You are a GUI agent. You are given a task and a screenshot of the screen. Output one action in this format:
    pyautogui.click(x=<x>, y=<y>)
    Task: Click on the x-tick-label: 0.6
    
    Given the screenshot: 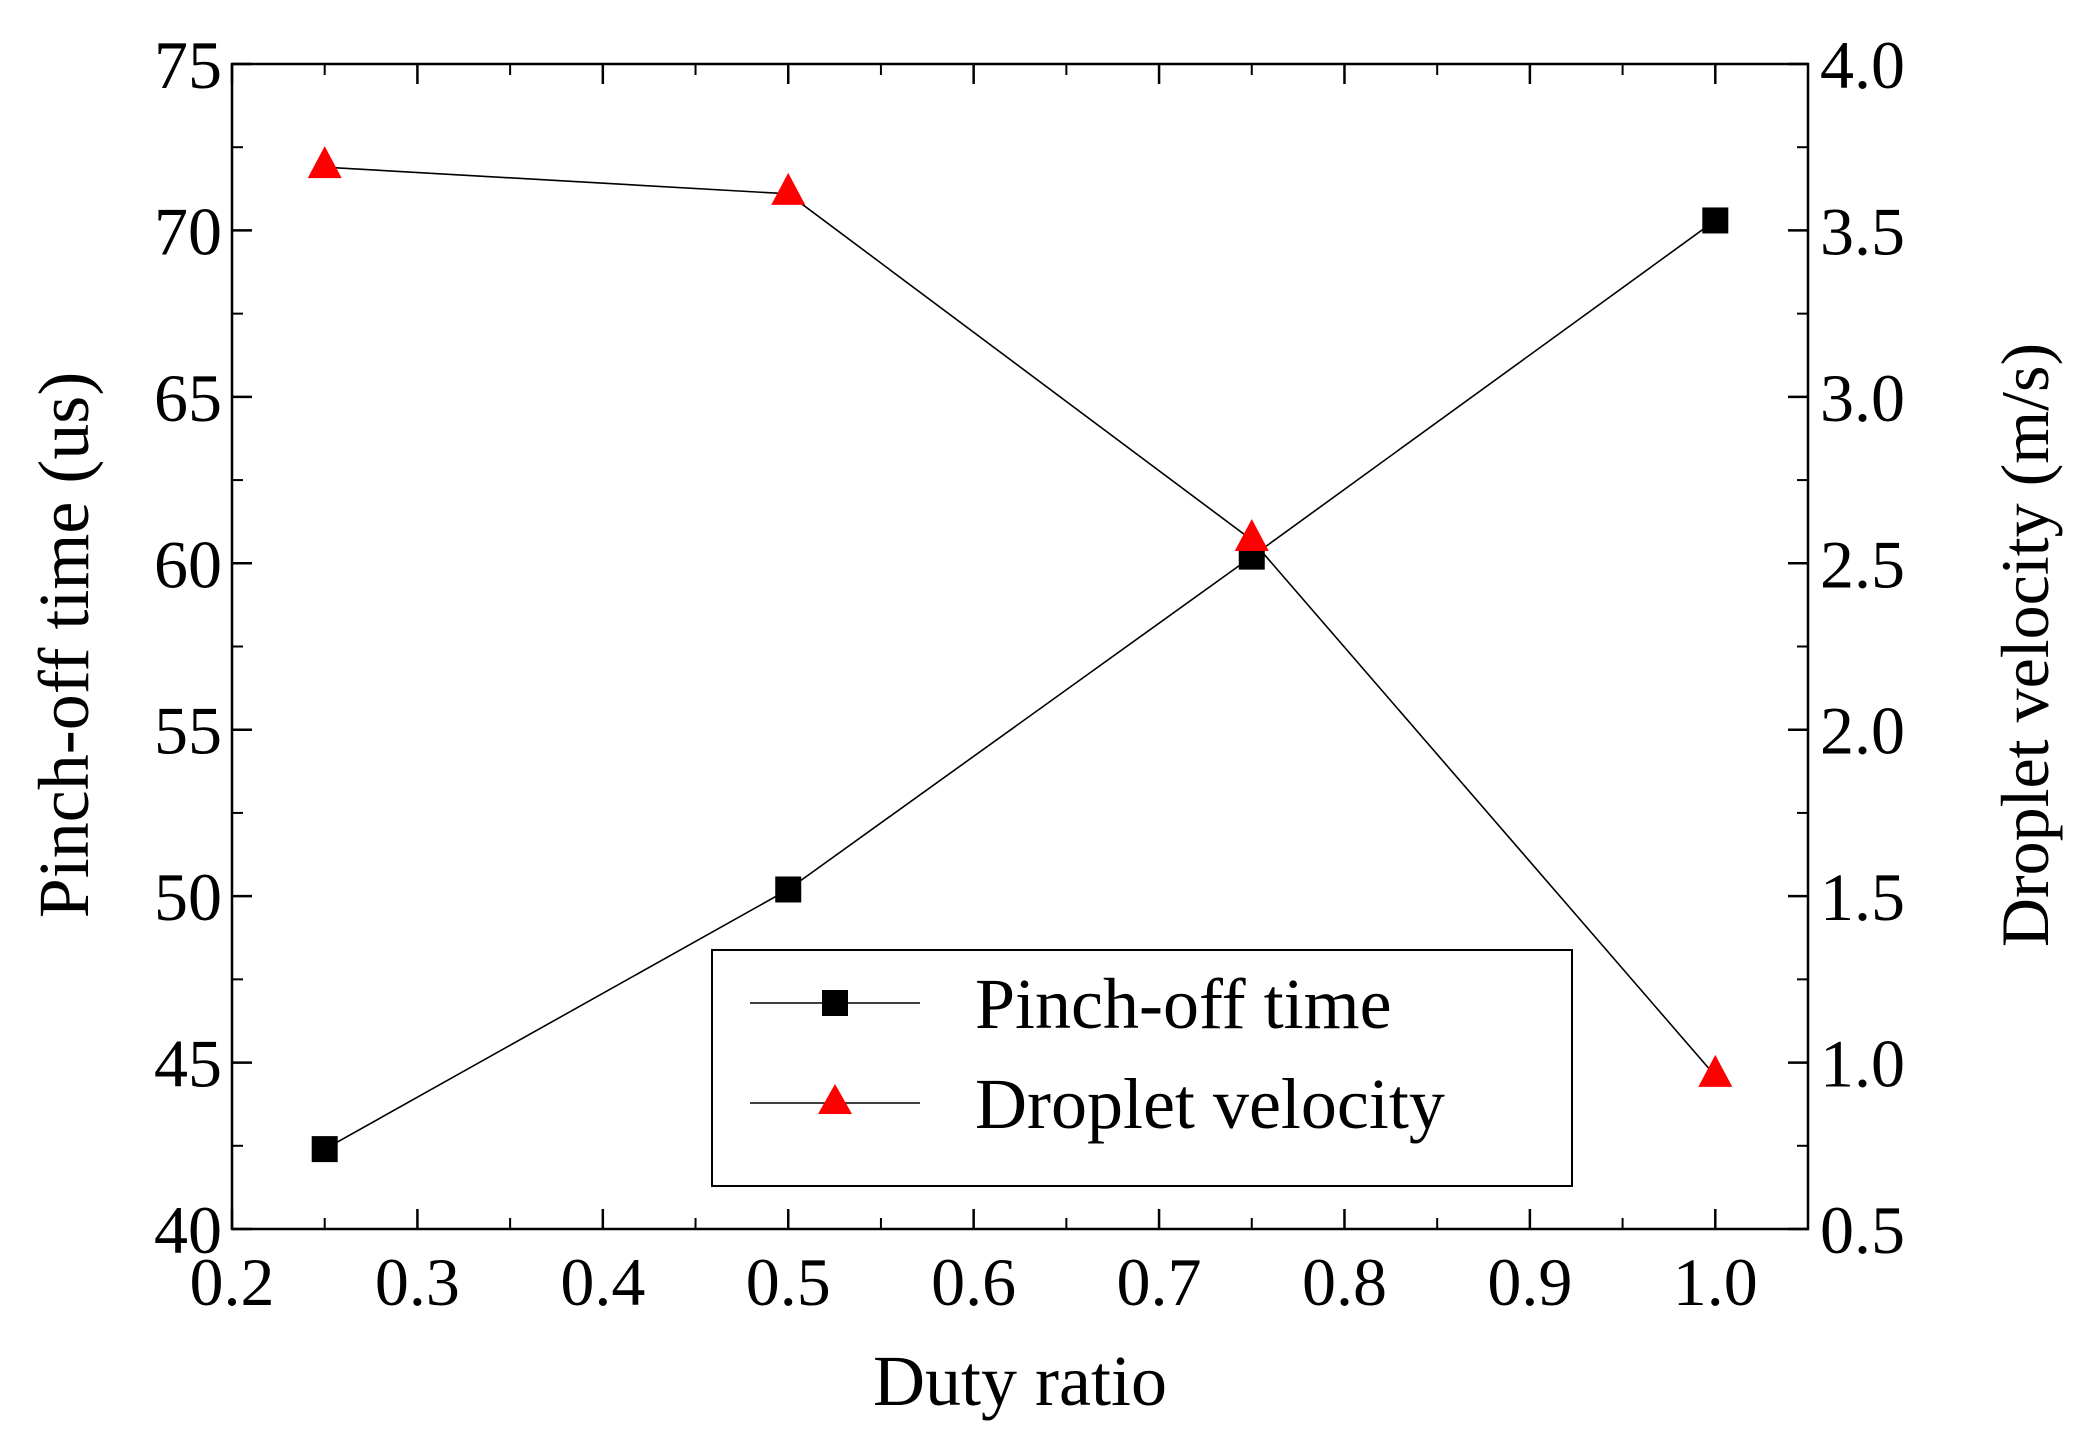 What is the action you would take?
    pyautogui.click(x=973, y=1282)
    